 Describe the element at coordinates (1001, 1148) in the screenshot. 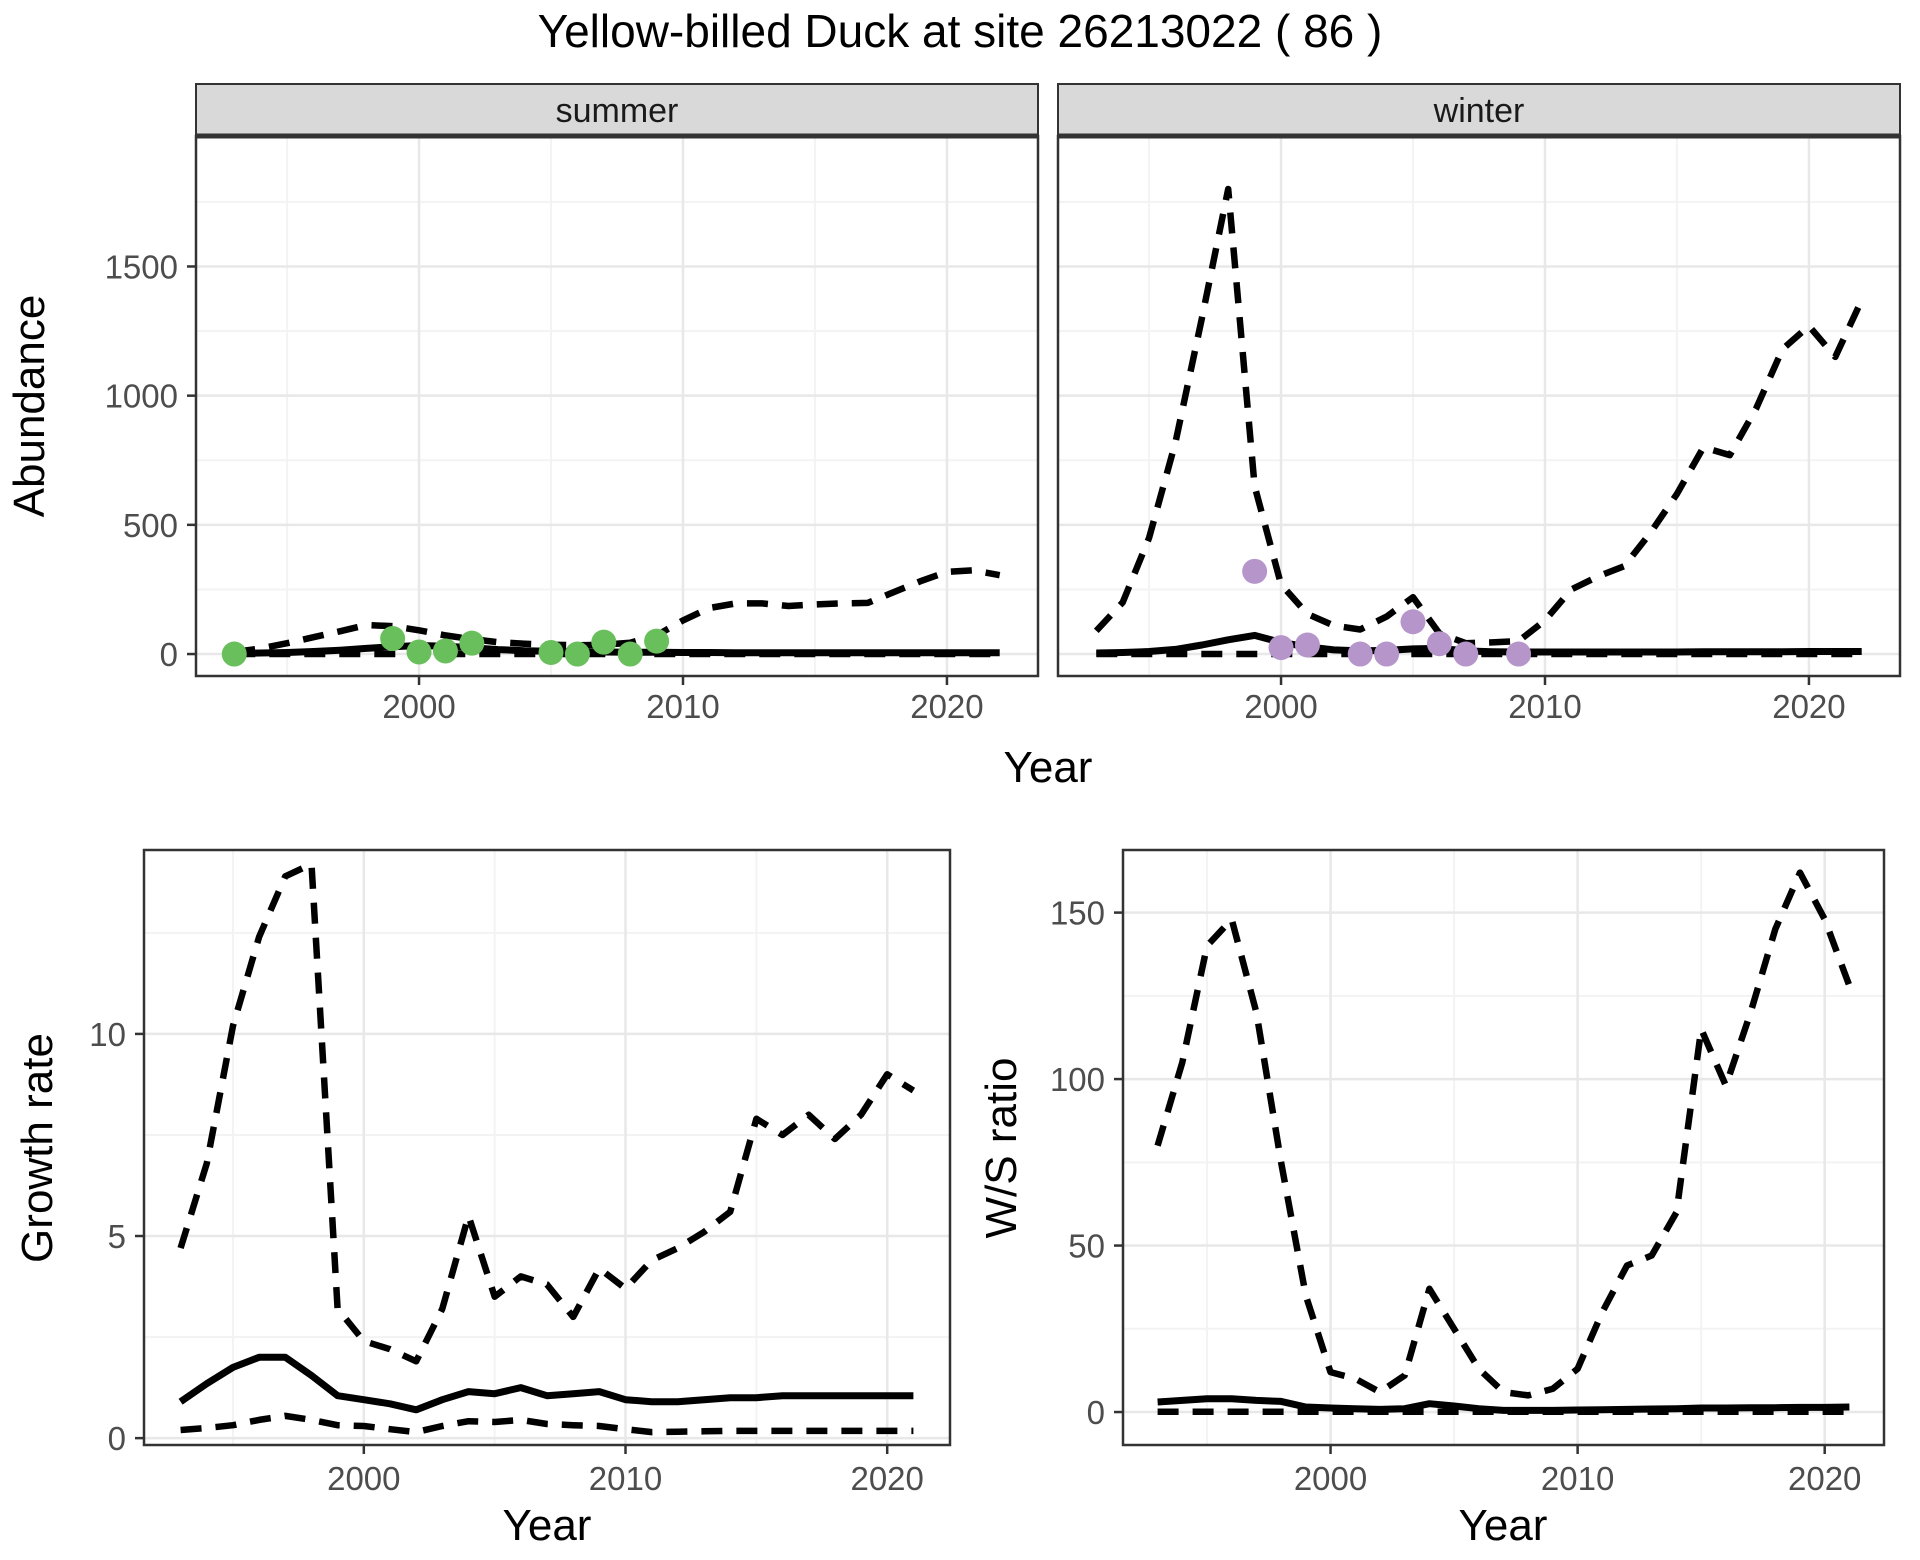

I see `ws_ratio-y-axis-title: W/S ratio` at that location.